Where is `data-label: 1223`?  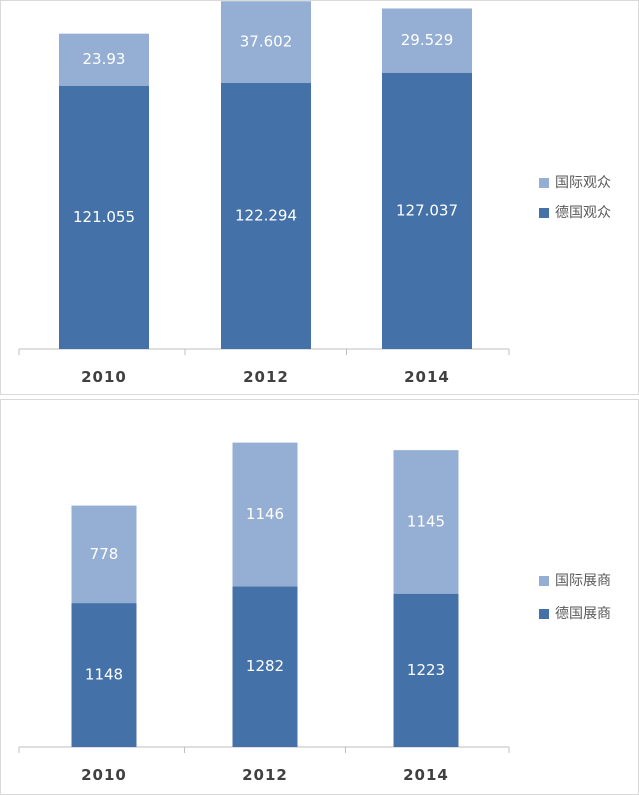
data-label: 1223 is located at coordinates (426, 670).